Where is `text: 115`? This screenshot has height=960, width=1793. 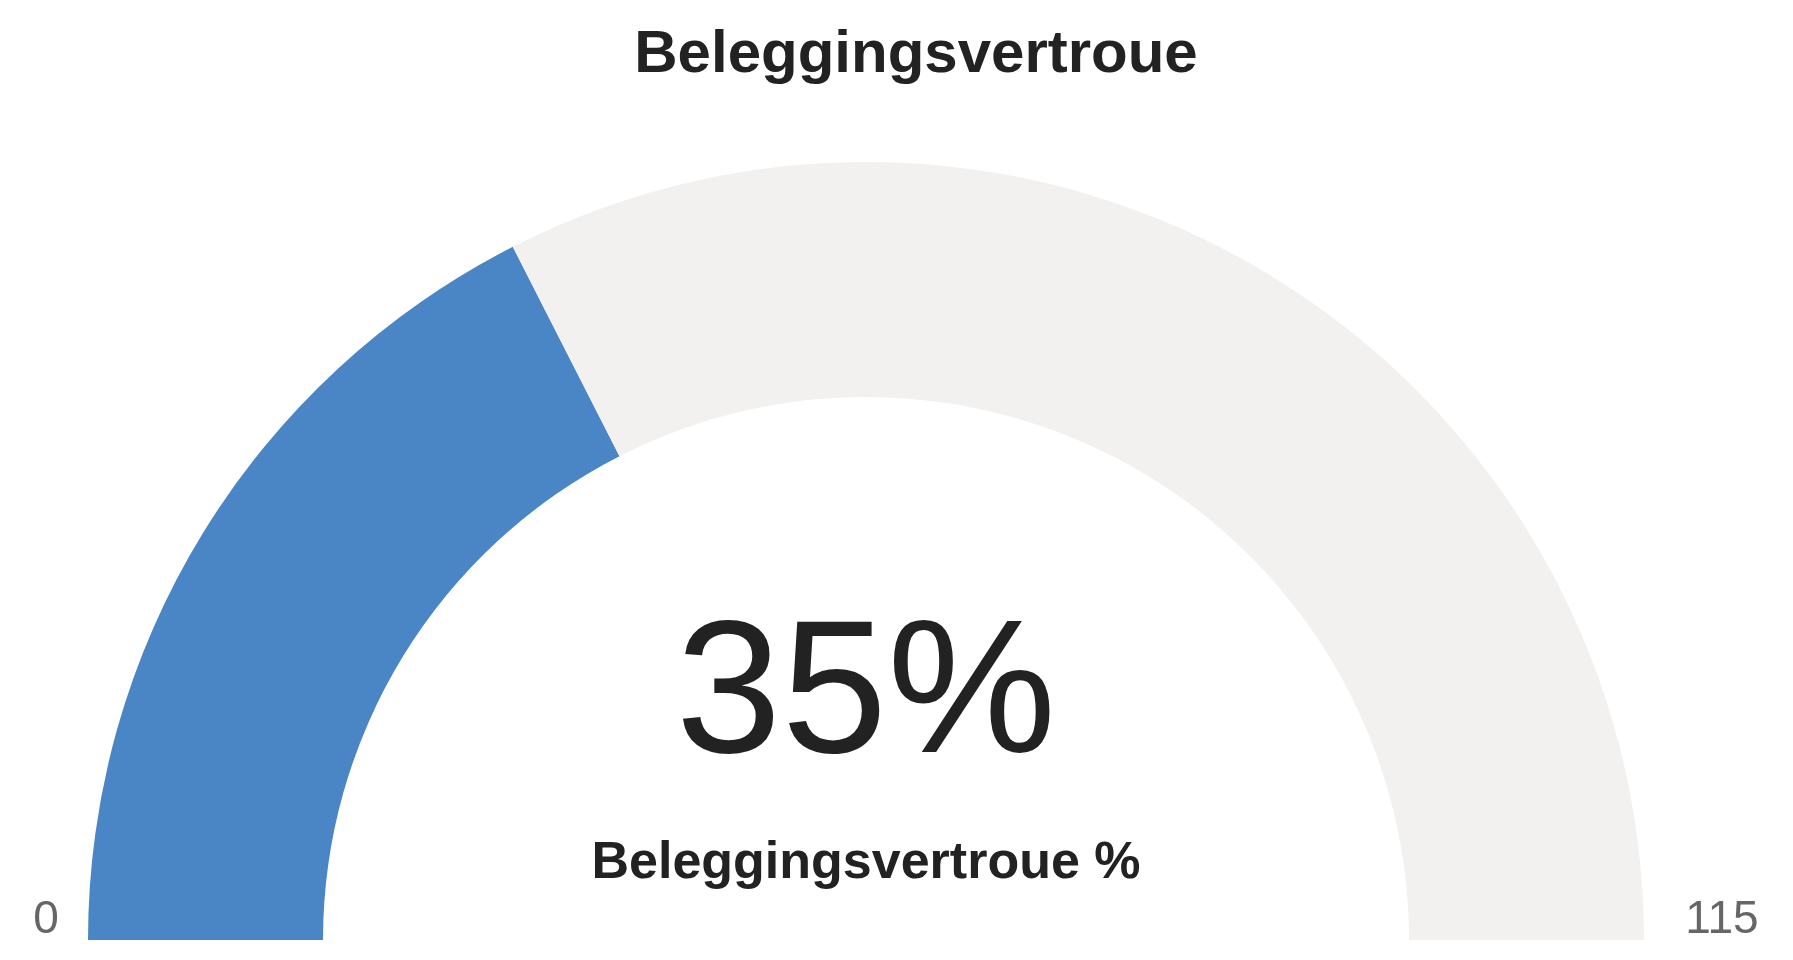
text: 115 is located at coordinates (1722, 917).